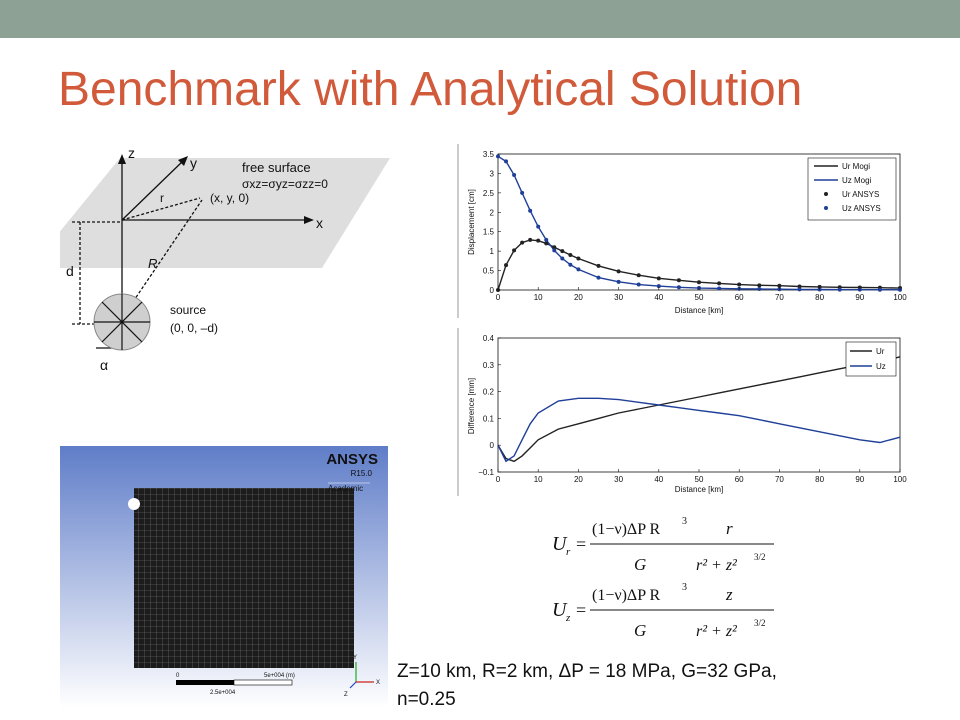 This screenshot has width=960, height=720. Describe the element at coordinates (538, 297) in the screenshot. I see `x-tick-label: 10` at that location.